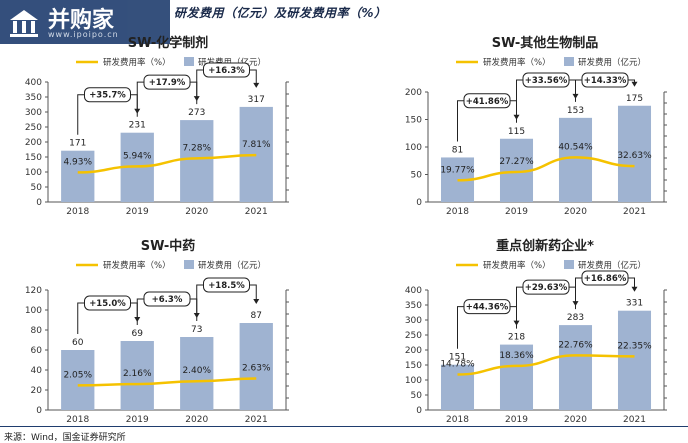 The width and height of the screenshot is (688, 443). Describe the element at coordinates (77, 375) in the screenshot. I see `rate-value-label: 2.05%` at that location.